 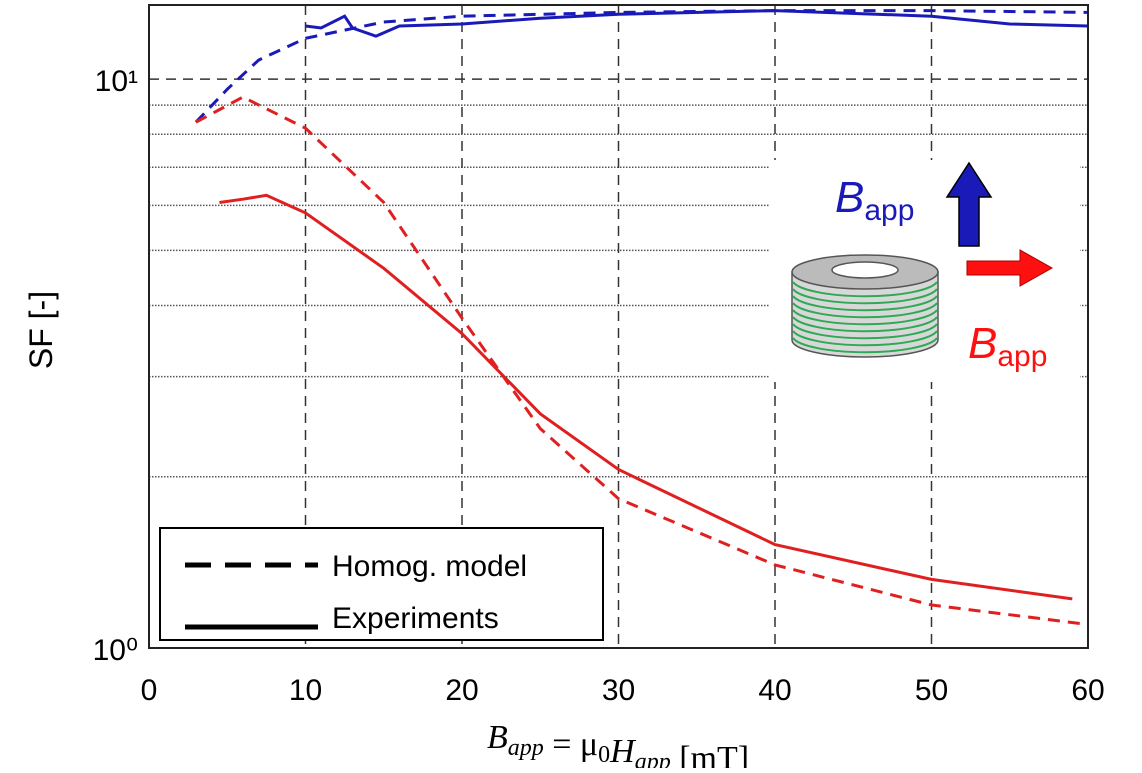 What do you see at coordinates (931, 690) in the screenshot?
I see `x-tick-label: 50` at bounding box center [931, 690].